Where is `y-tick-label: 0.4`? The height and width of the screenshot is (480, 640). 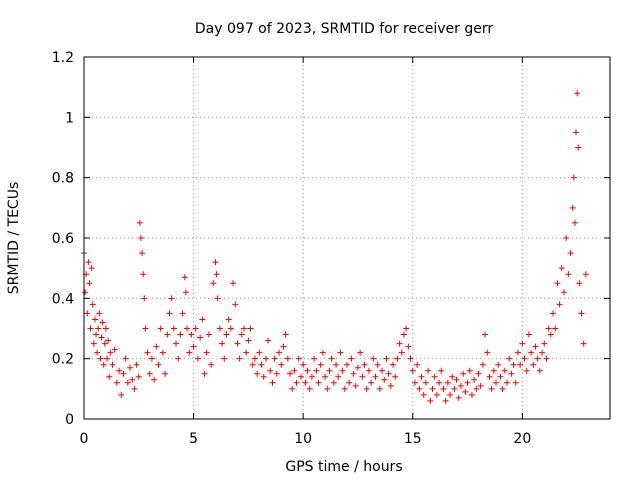 y-tick-label: 0.4 is located at coordinates (63, 299).